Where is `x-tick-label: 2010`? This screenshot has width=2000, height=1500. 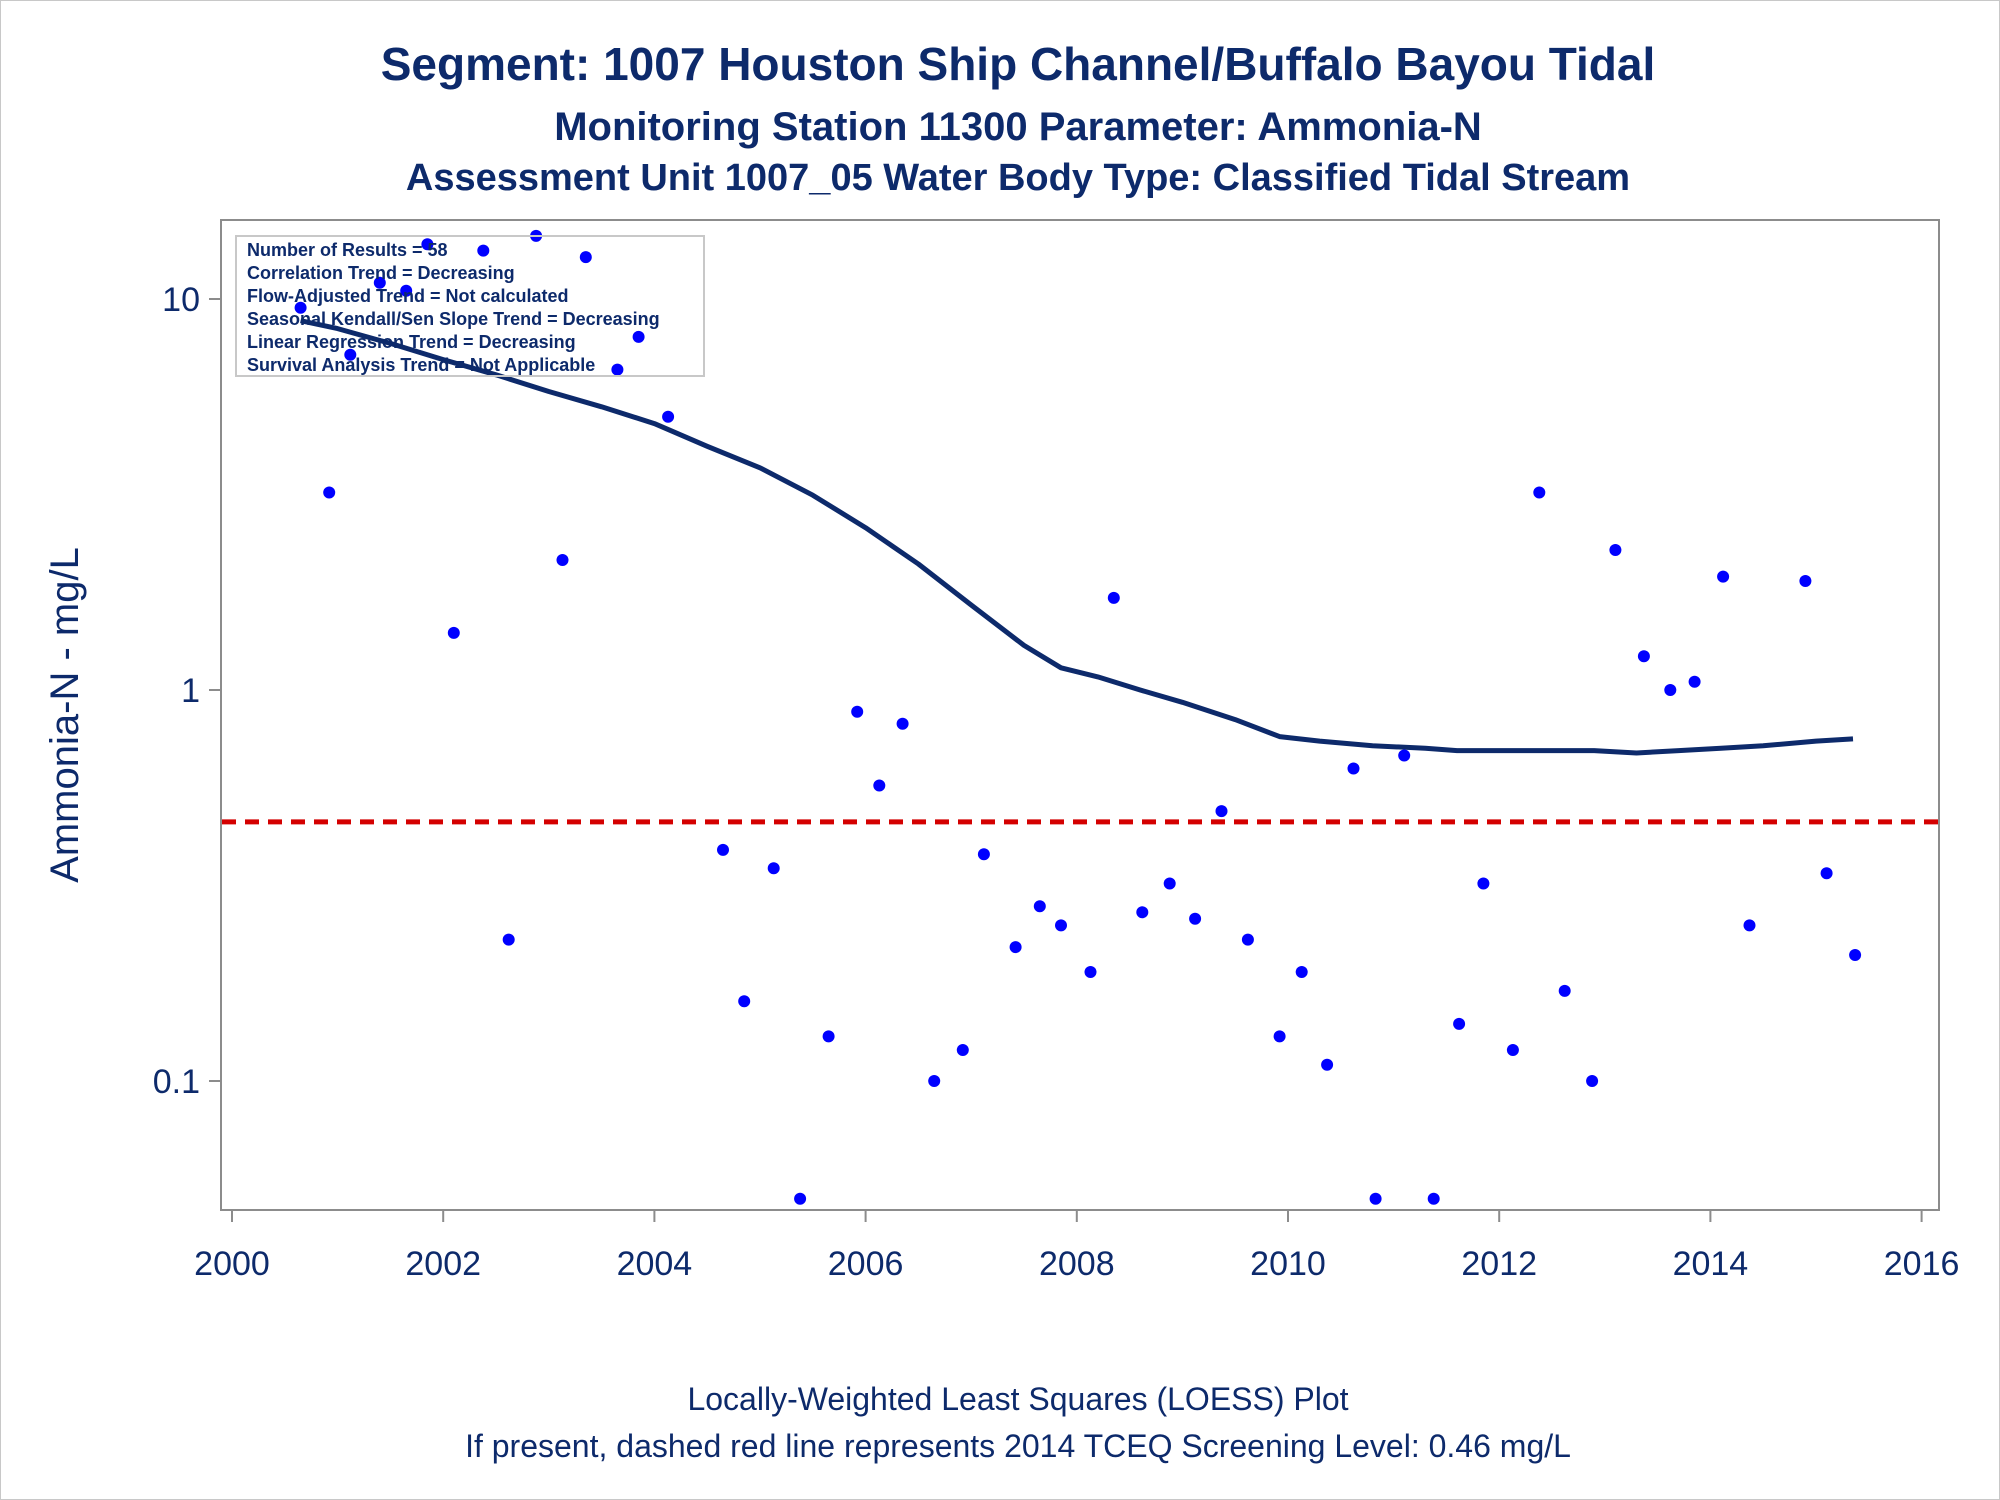 x-tick-label: 2010 is located at coordinates (1288, 1264).